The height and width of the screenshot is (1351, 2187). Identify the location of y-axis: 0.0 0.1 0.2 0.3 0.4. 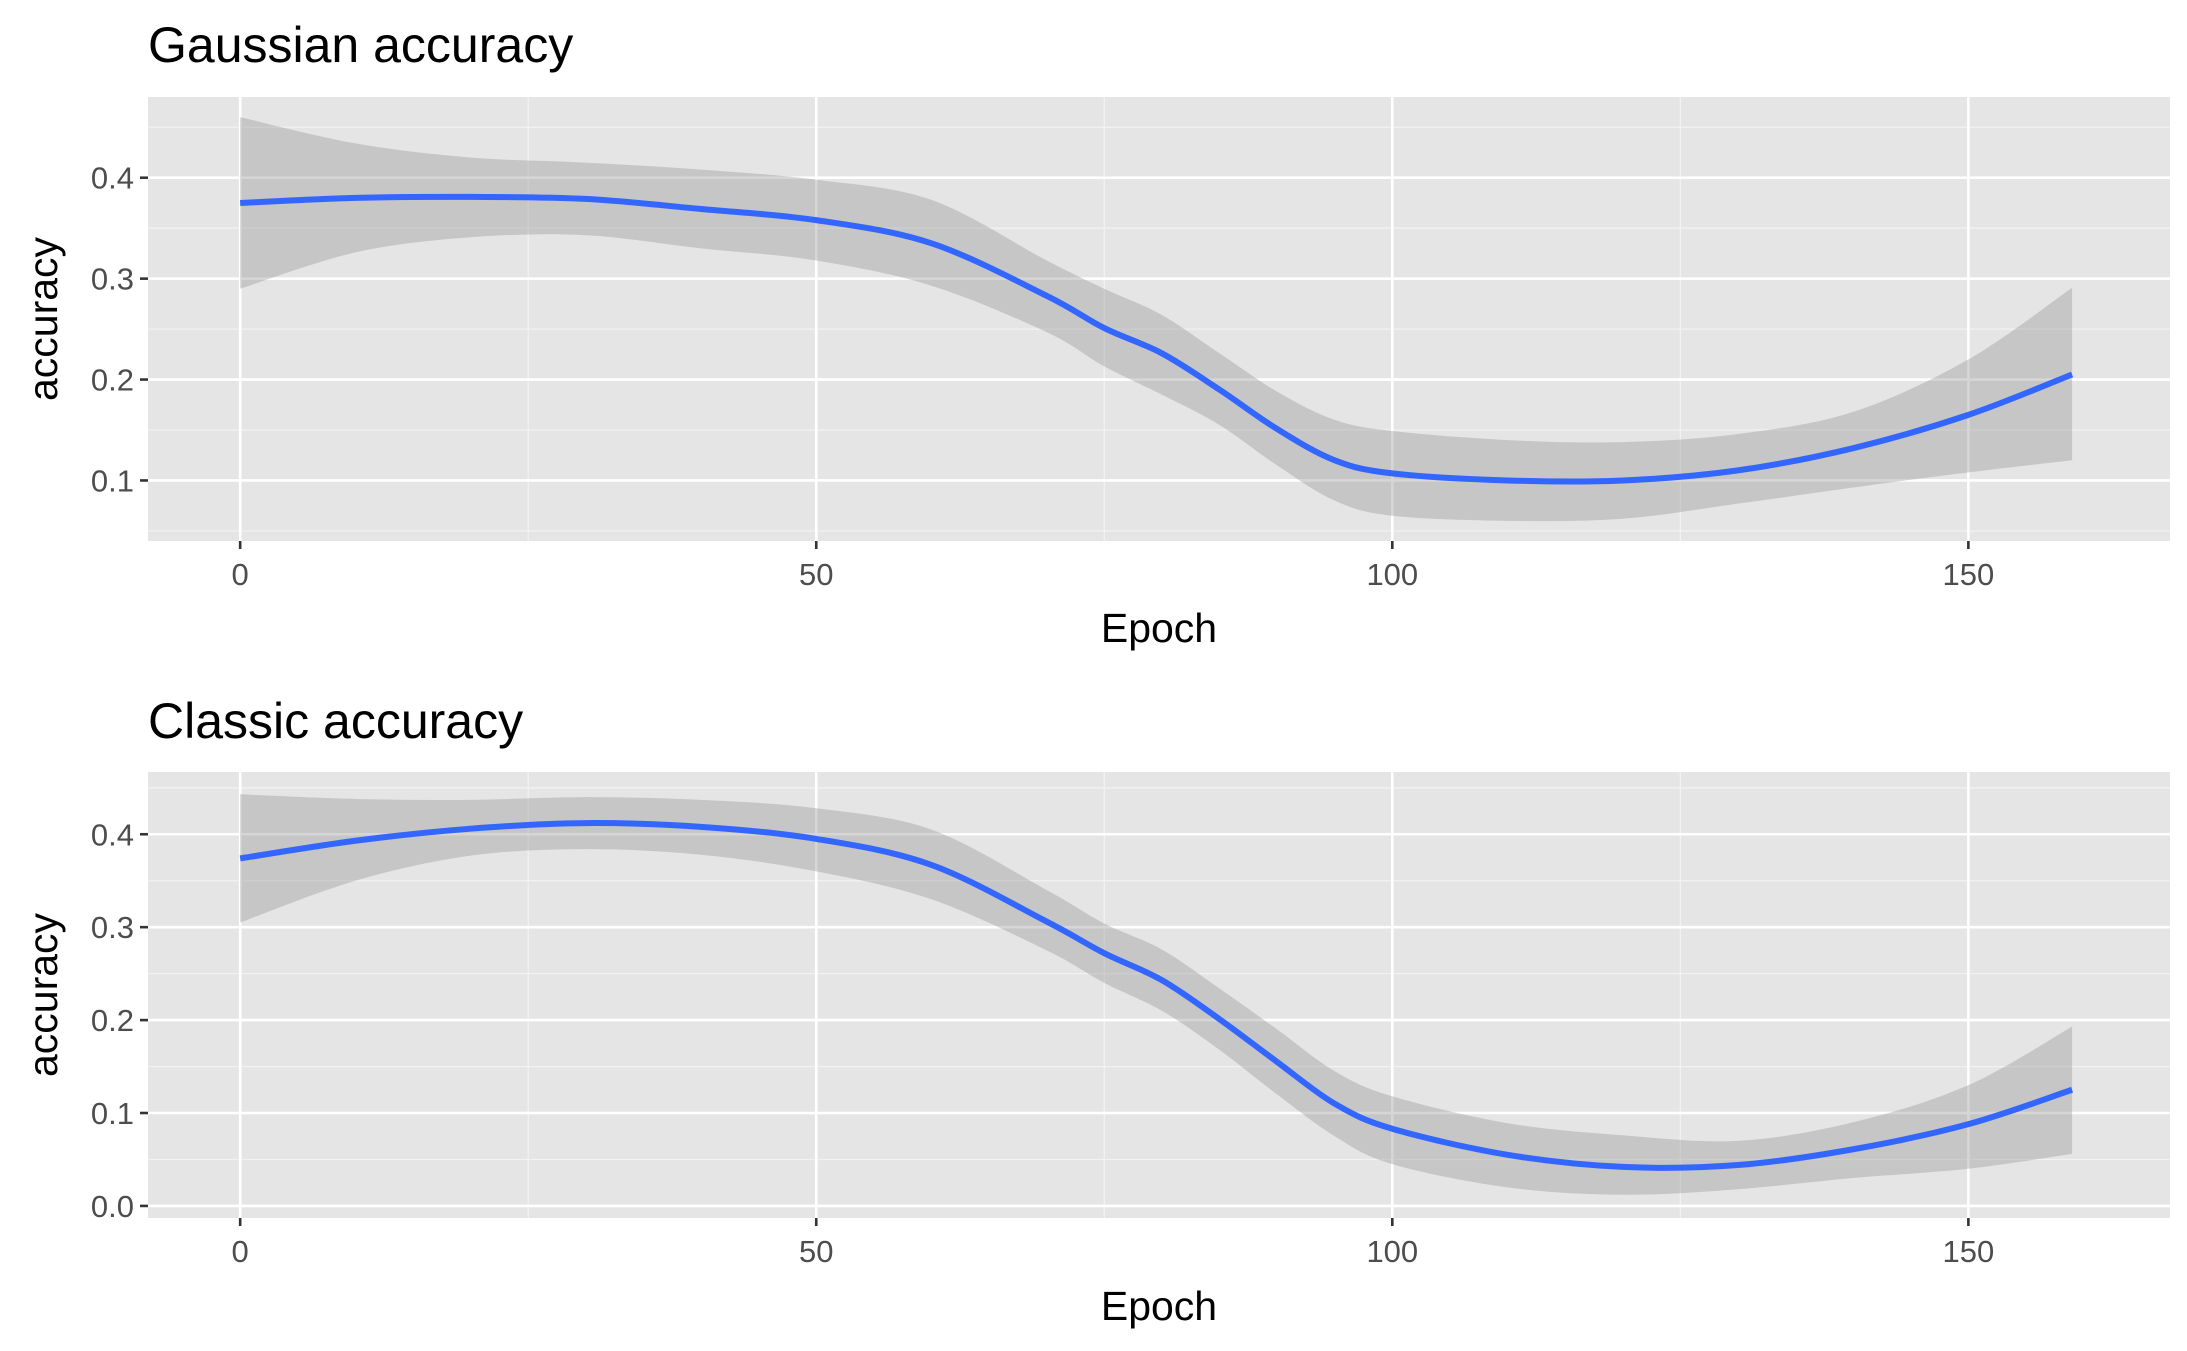
(119, 1020).